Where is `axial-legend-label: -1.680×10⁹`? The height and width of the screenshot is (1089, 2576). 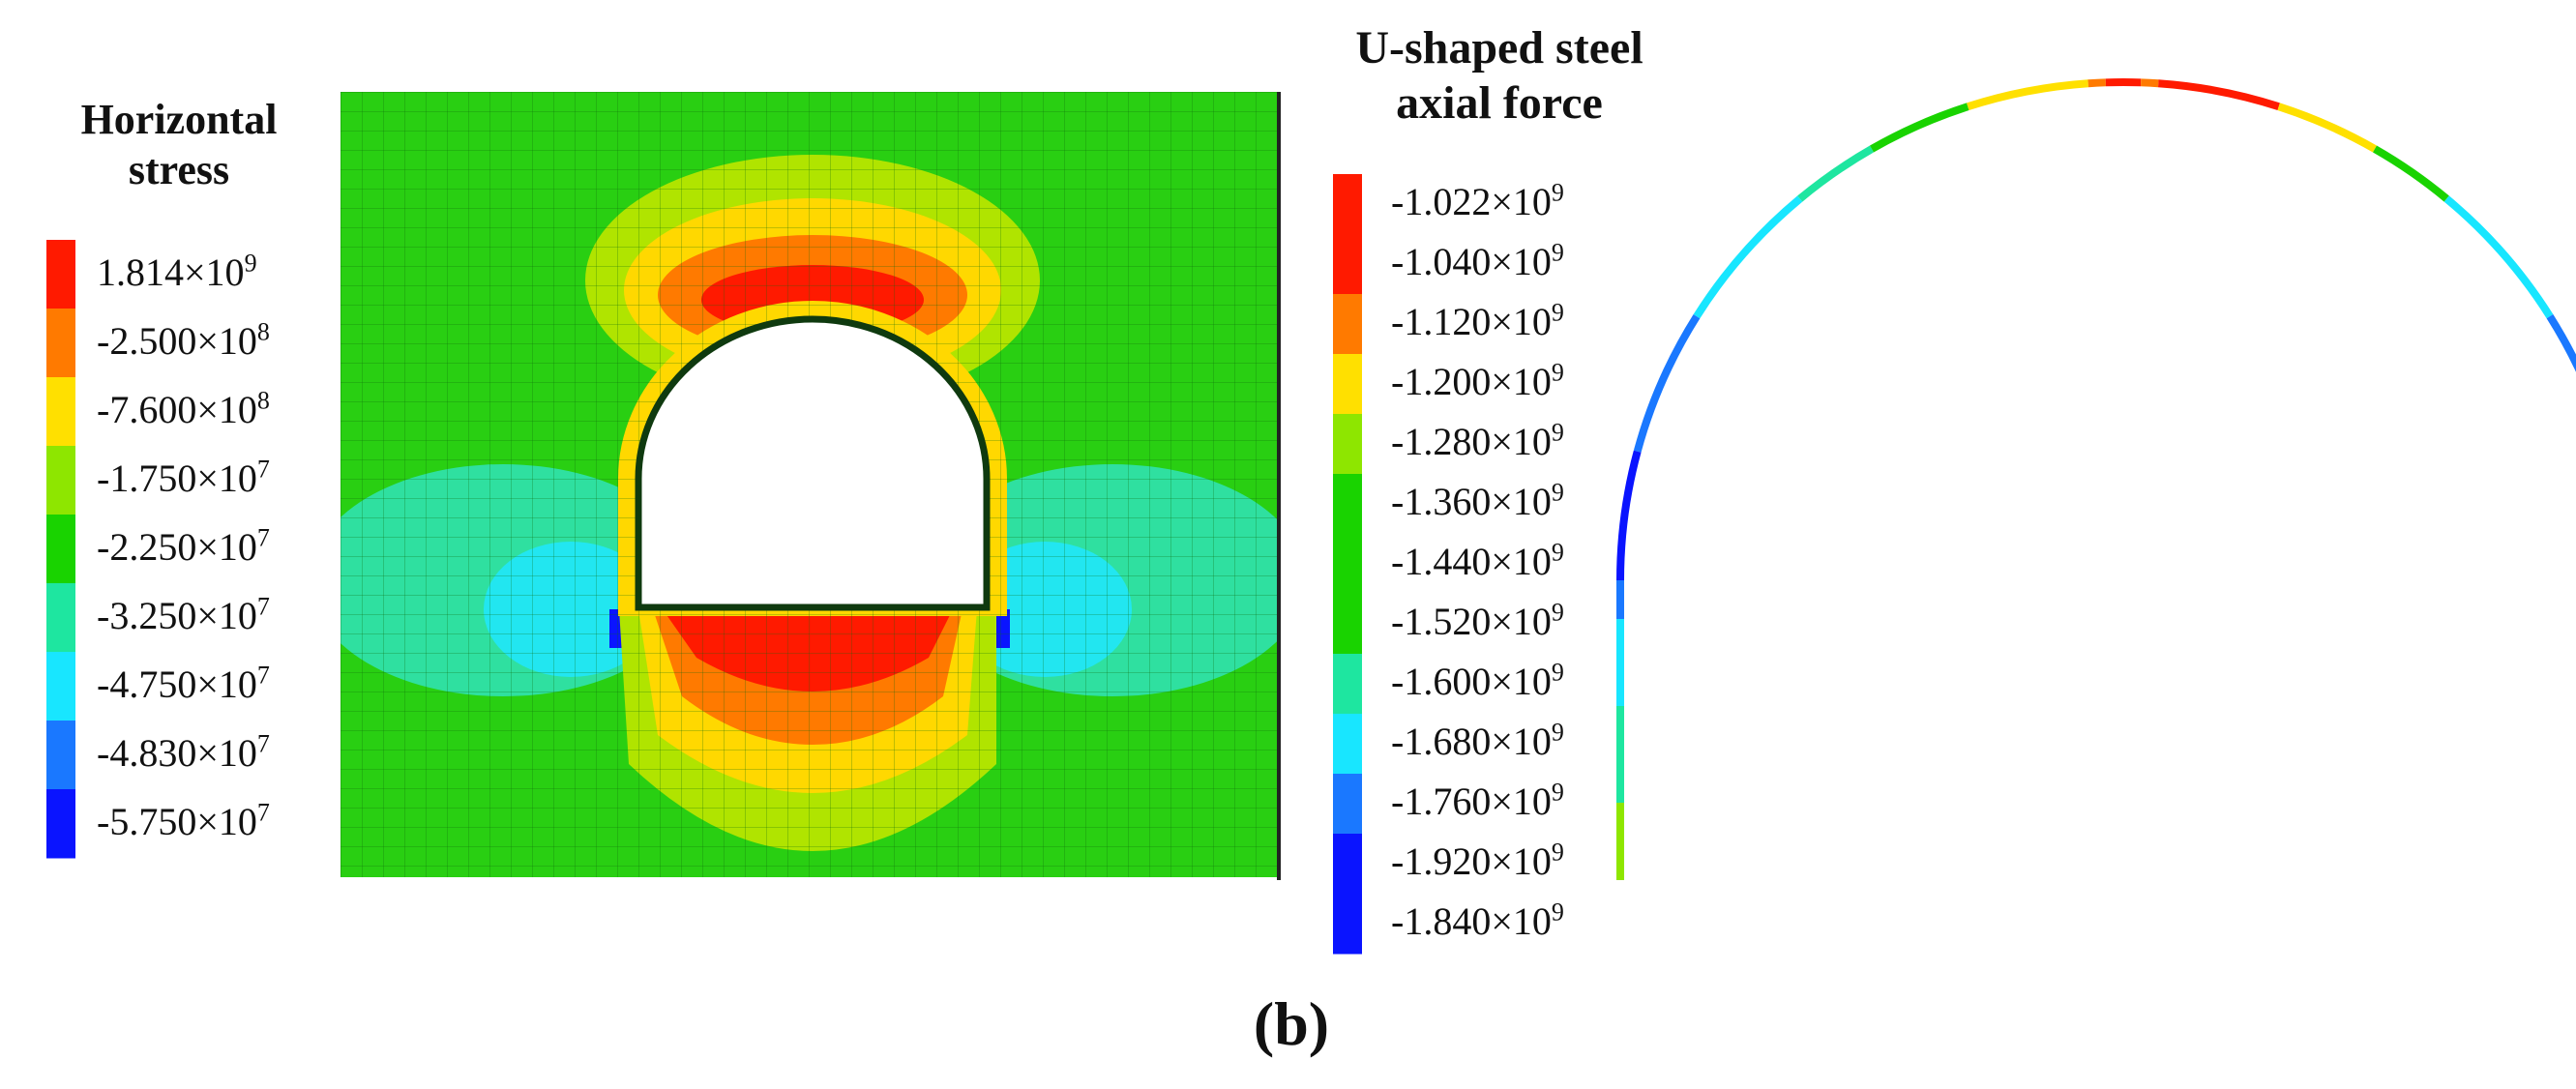
axial-legend-label: -1.680×10⁹ is located at coordinates (1477, 740).